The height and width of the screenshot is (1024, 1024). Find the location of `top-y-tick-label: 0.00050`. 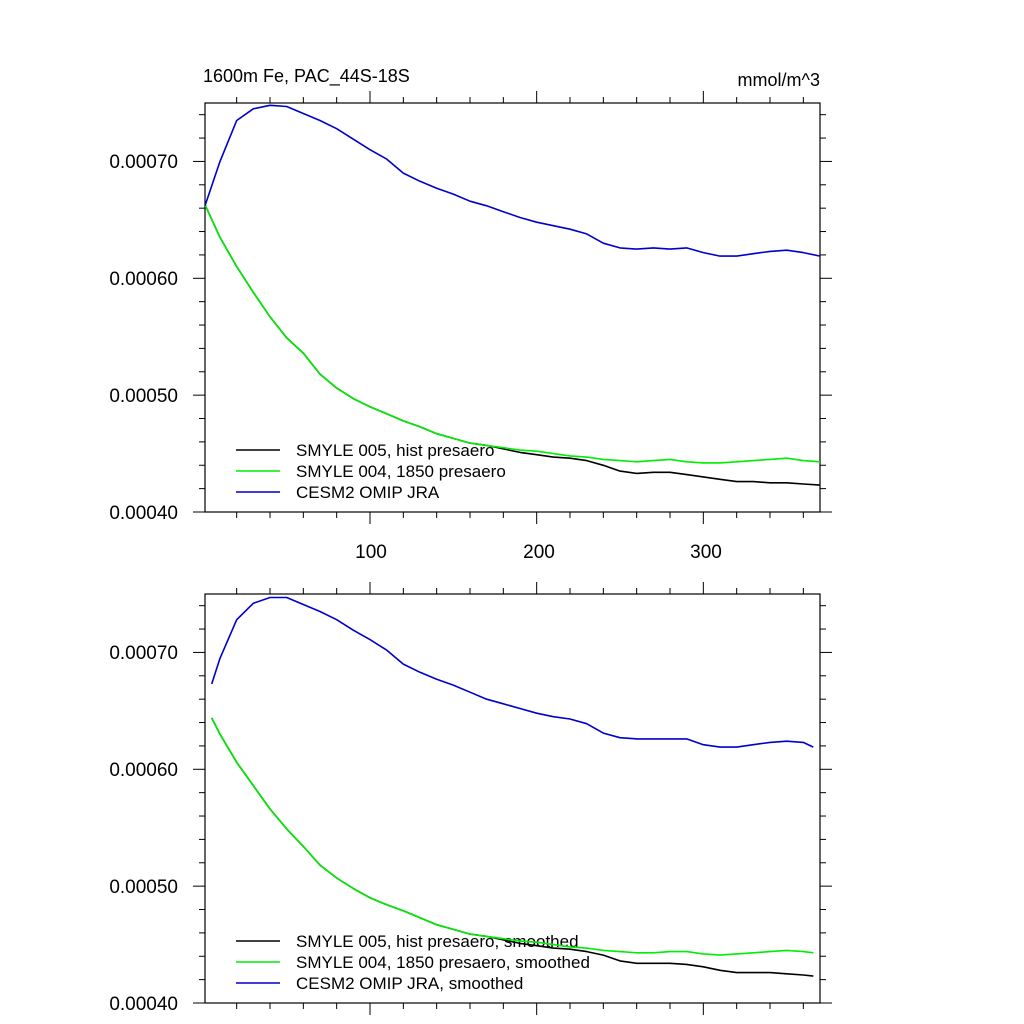

top-y-tick-label: 0.00050 is located at coordinates (143, 396).